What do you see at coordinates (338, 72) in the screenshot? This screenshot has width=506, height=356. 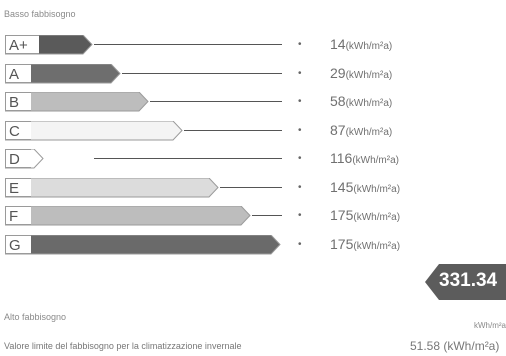 I see `threshold-value: 29` at bounding box center [338, 72].